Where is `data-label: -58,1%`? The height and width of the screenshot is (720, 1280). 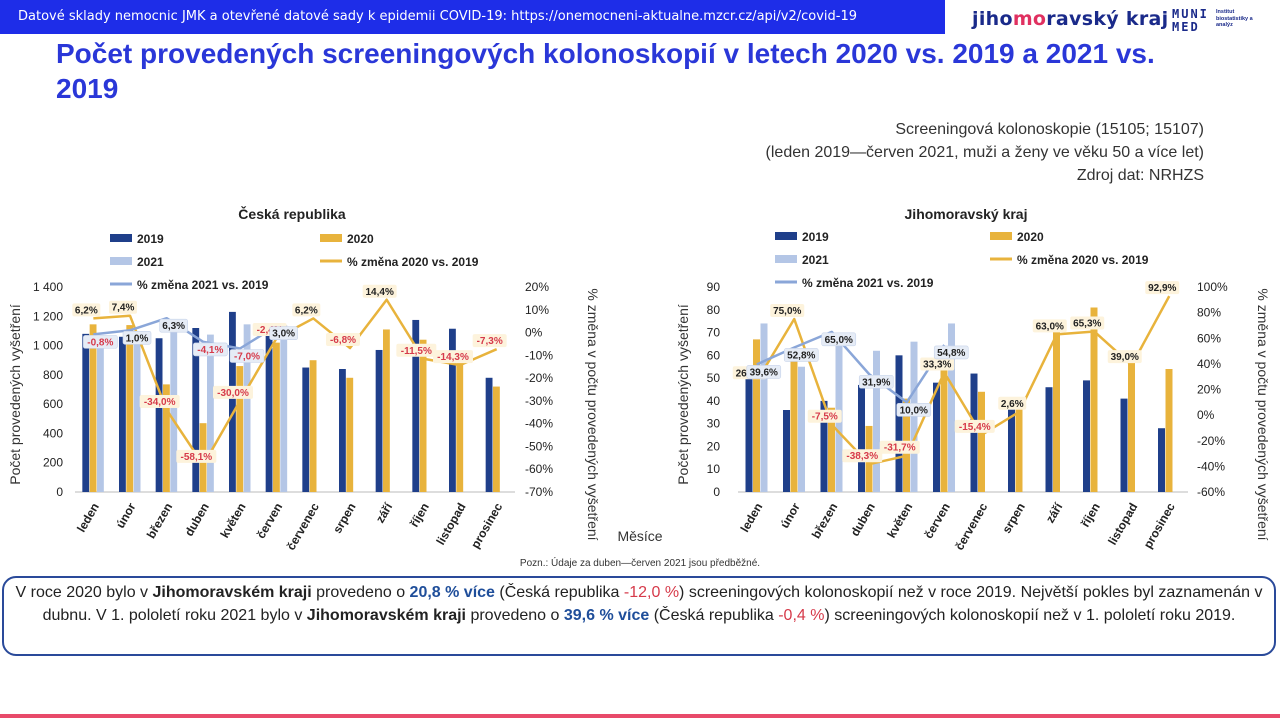 data-label: -58,1% is located at coordinates (196, 457).